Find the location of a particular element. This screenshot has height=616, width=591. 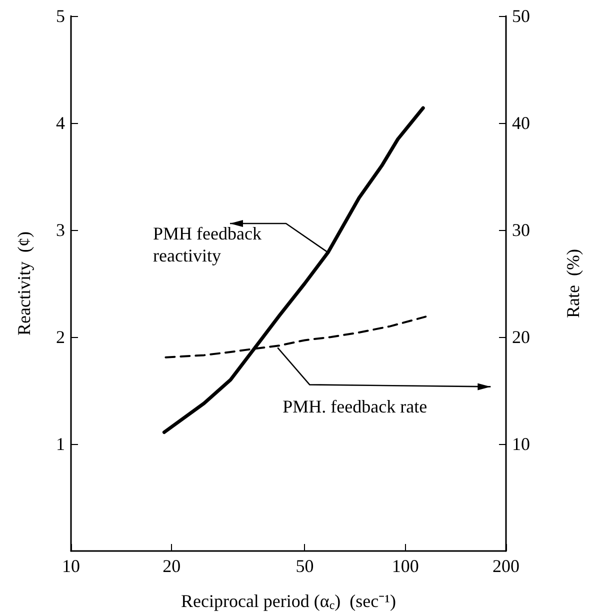

x-tick-label: 200 is located at coordinates (506, 566).